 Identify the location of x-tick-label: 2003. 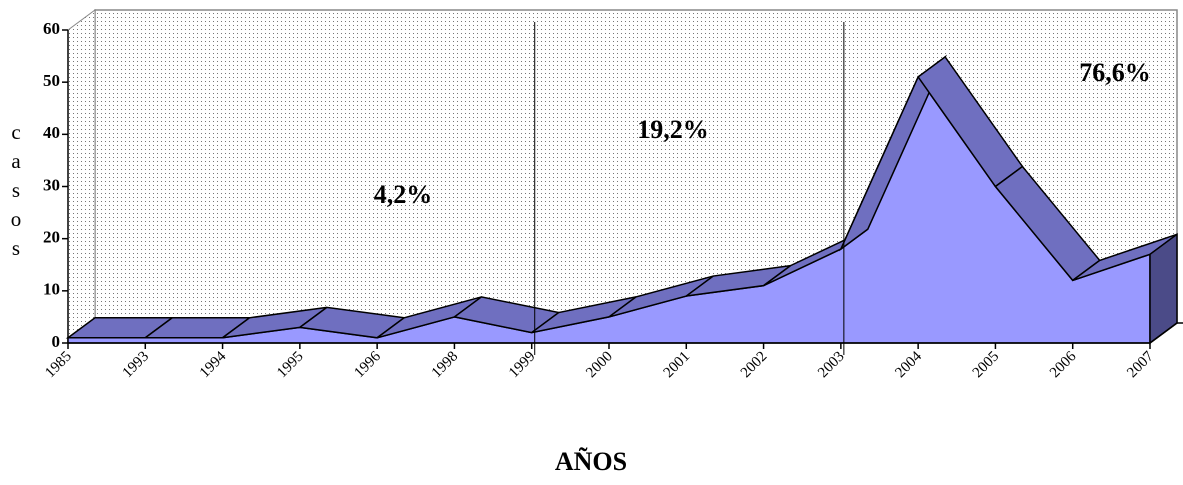
(831, 365).